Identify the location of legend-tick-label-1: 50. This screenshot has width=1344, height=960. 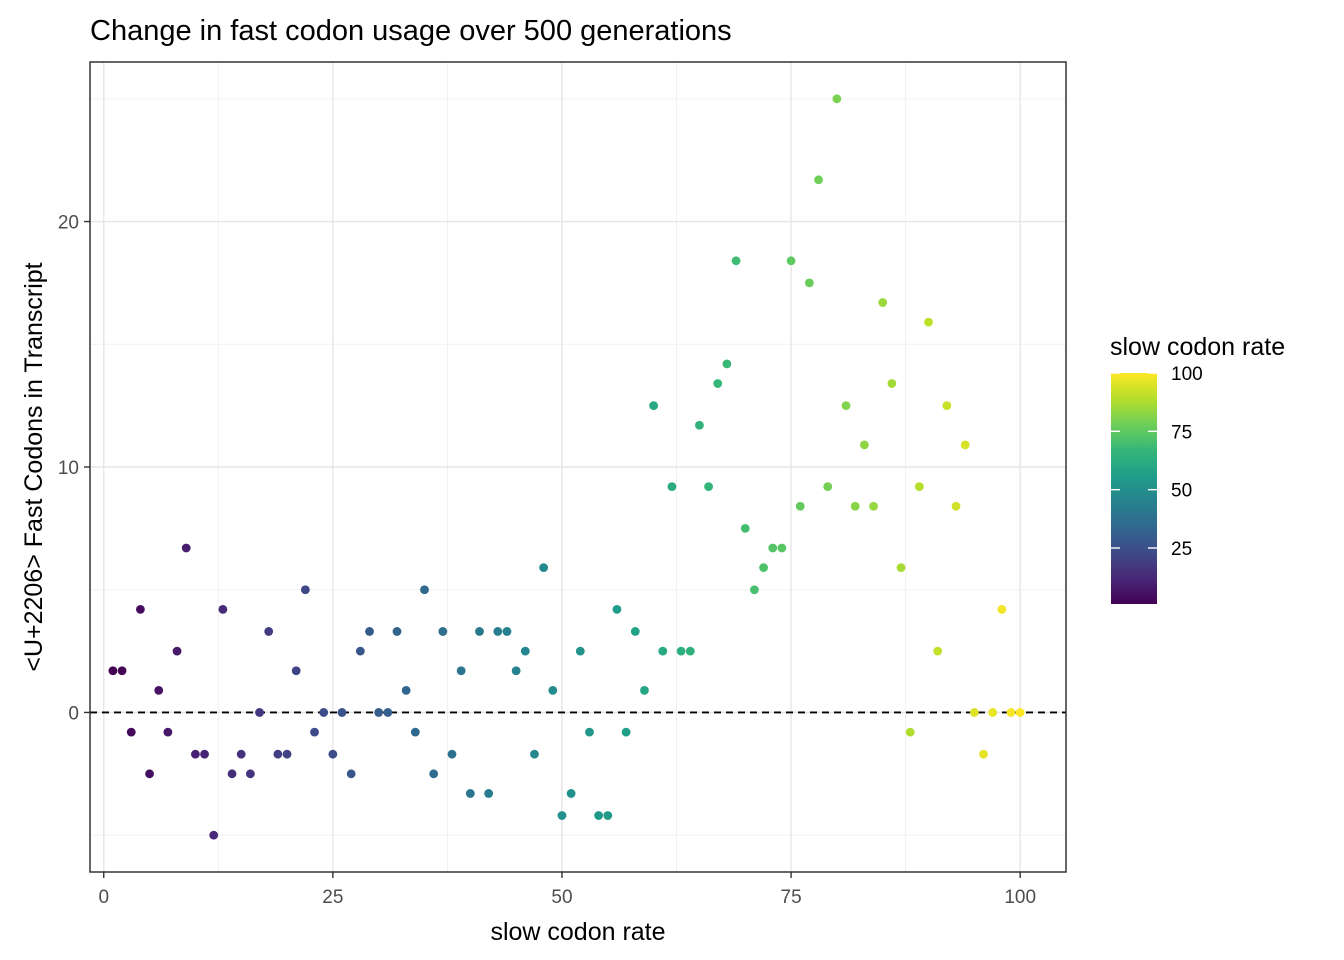
(1181, 491).